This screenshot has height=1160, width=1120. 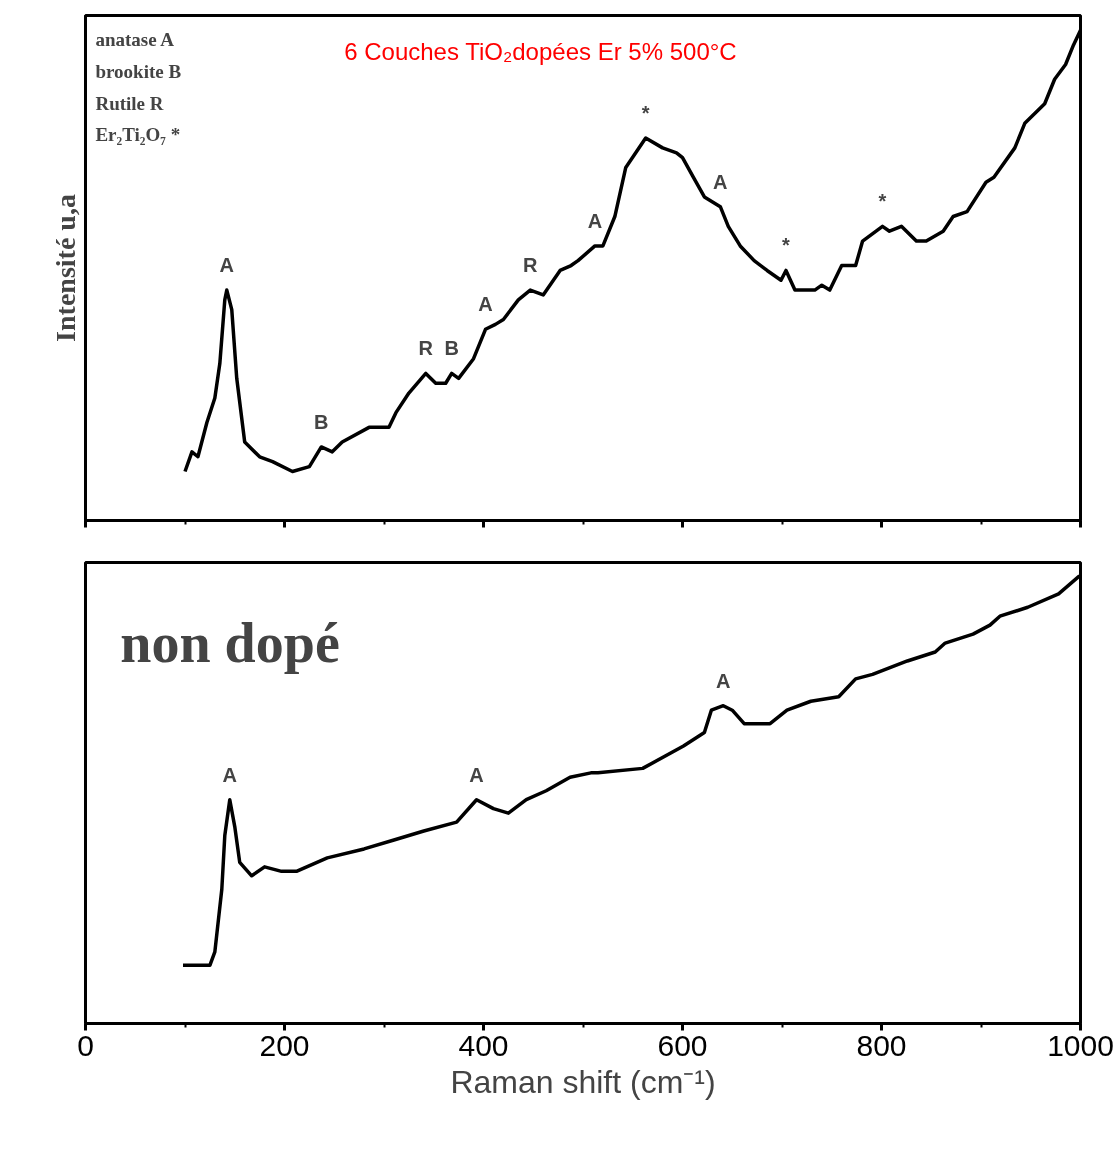 I want to click on annotation: anatase A, so click(x=135, y=39).